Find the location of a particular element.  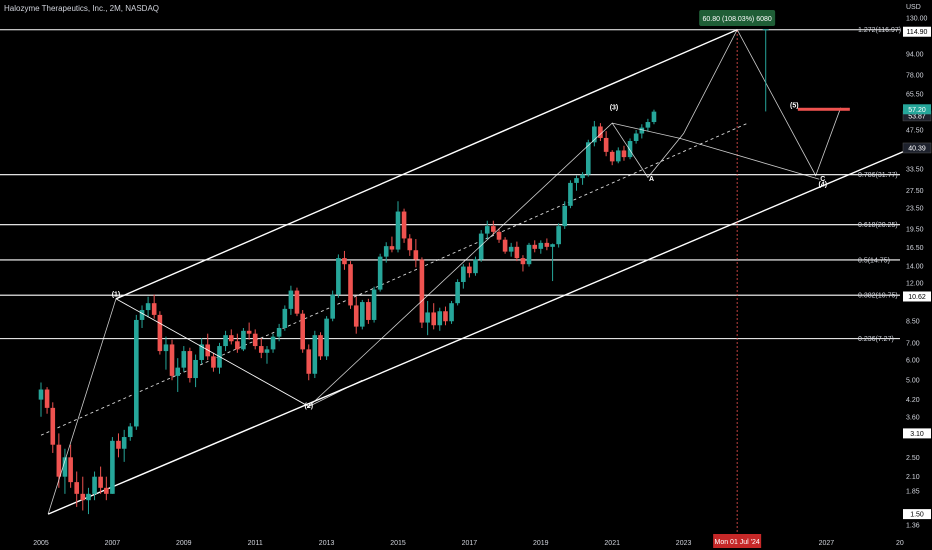

price-tick-label: 6.00 is located at coordinates (913, 360).